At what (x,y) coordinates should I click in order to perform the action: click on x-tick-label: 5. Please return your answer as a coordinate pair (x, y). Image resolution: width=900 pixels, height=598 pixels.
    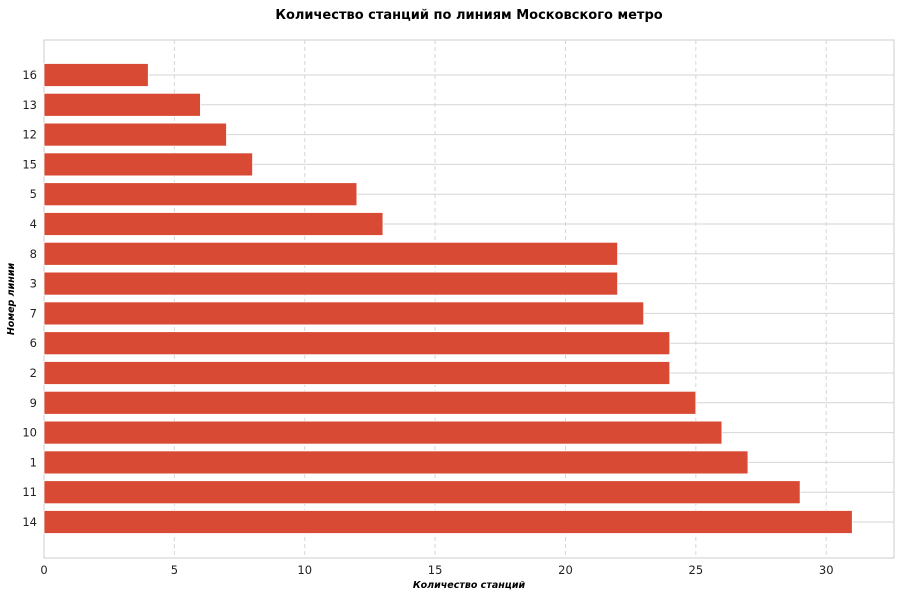
    Looking at the image, I should click on (174, 570).